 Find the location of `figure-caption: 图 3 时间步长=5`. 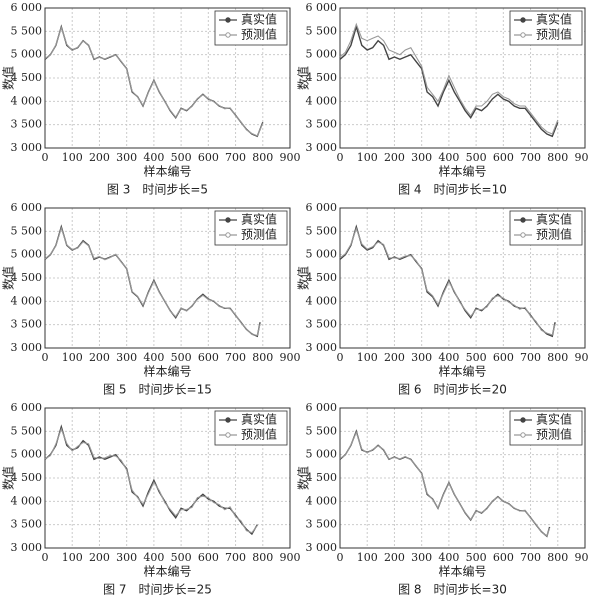

figure-caption: 图 3 时间步长=5 is located at coordinates (157, 190).